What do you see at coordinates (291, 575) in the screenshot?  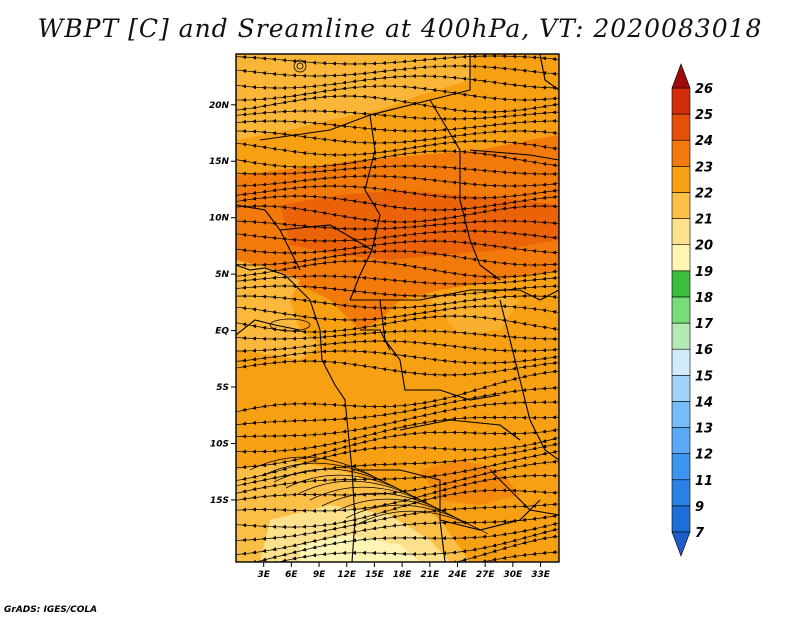 I see `lon-label: 6E` at bounding box center [291, 575].